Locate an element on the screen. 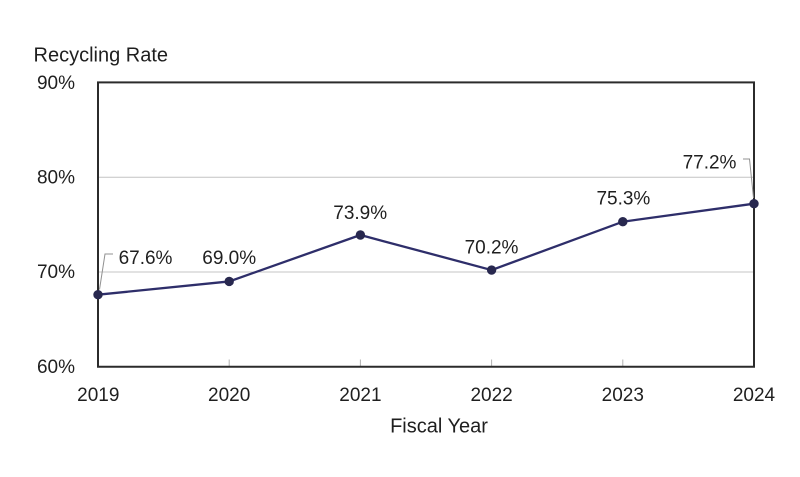 The width and height of the screenshot is (800, 477). svg-text: 2024 is located at coordinates (754, 395).